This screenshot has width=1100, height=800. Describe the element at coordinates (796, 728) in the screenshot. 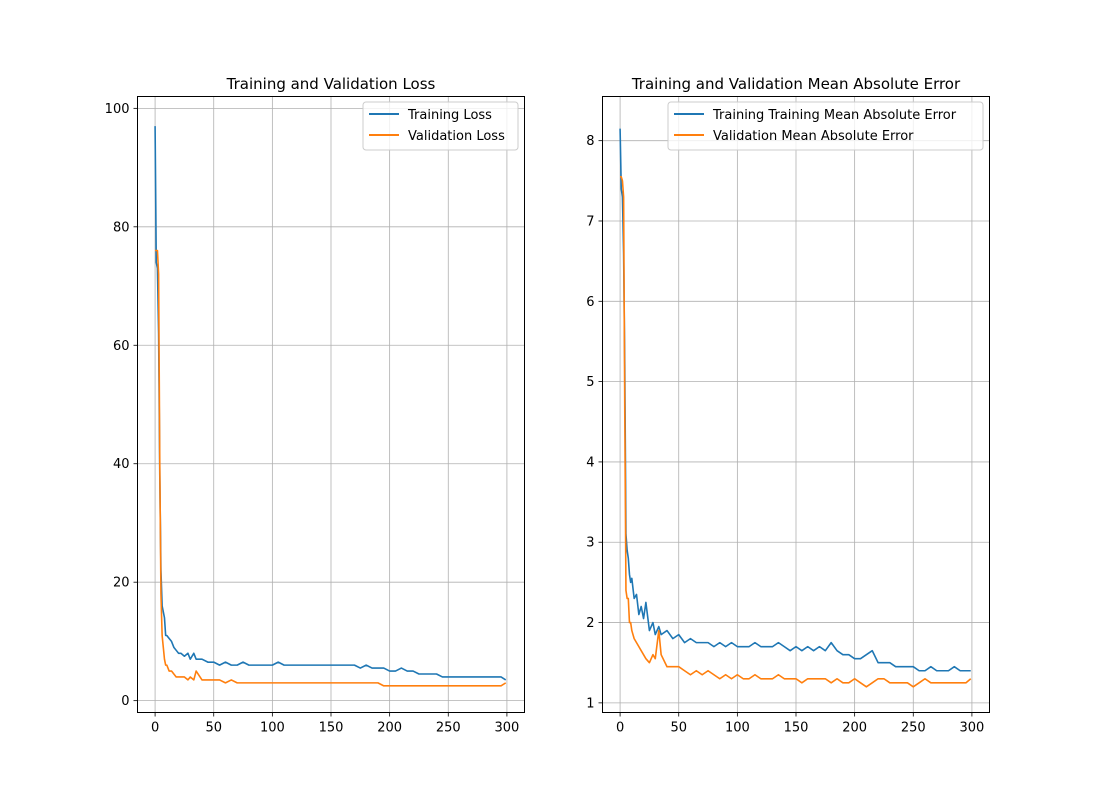

I see `mae-xtick-label: 150` at that location.